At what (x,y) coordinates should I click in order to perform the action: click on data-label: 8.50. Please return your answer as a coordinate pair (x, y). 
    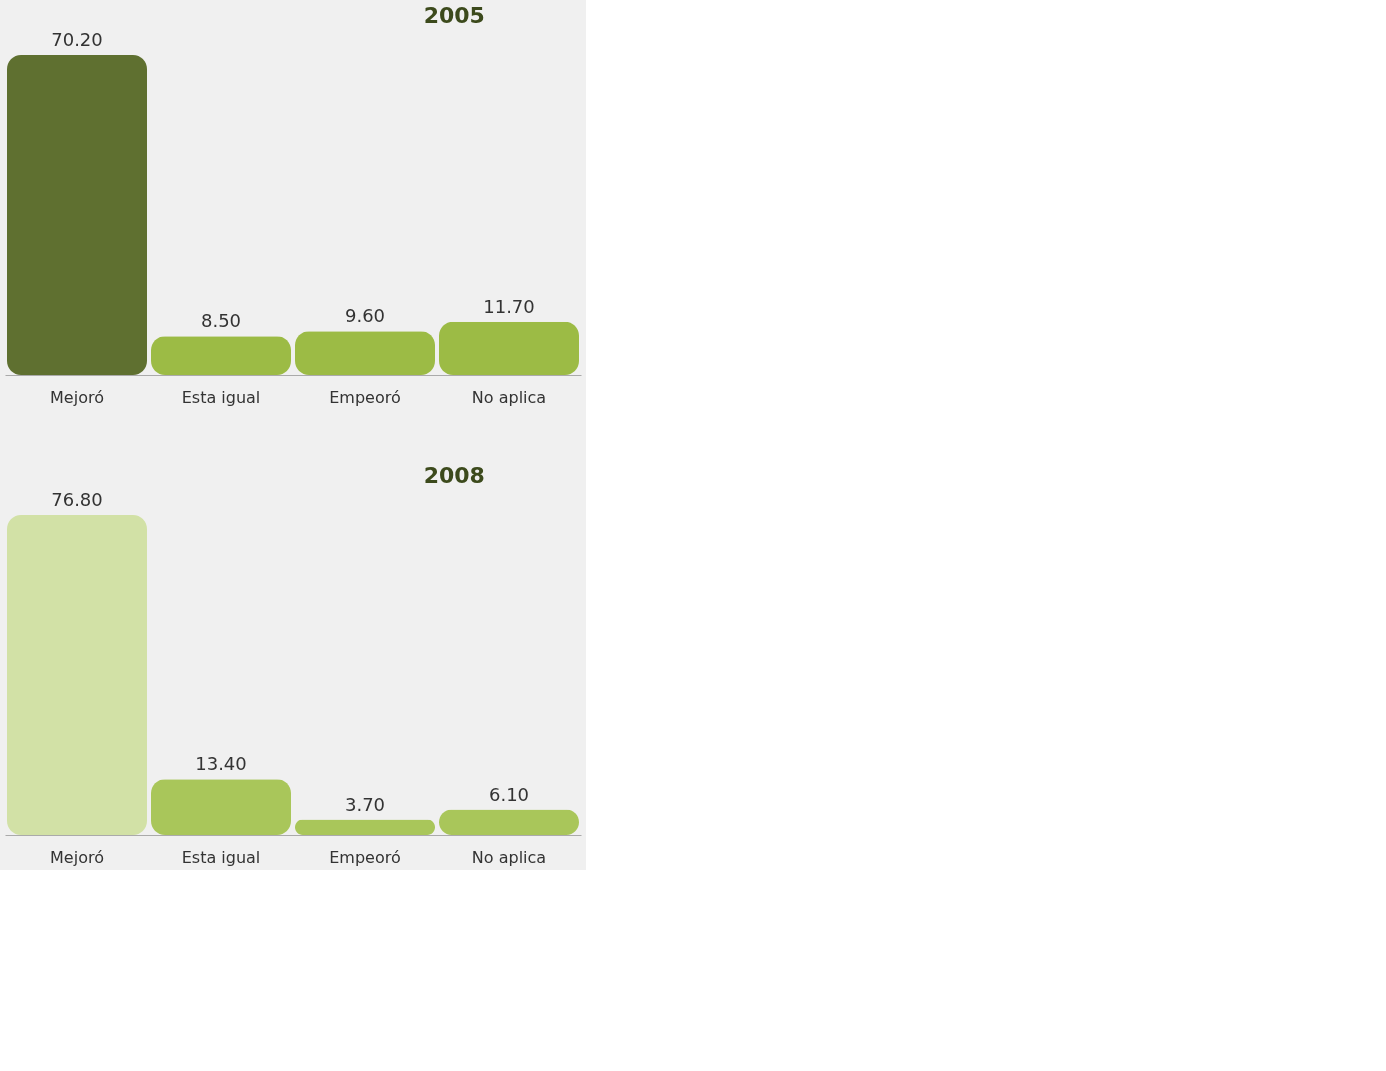
    Looking at the image, I should click on (221, 321).